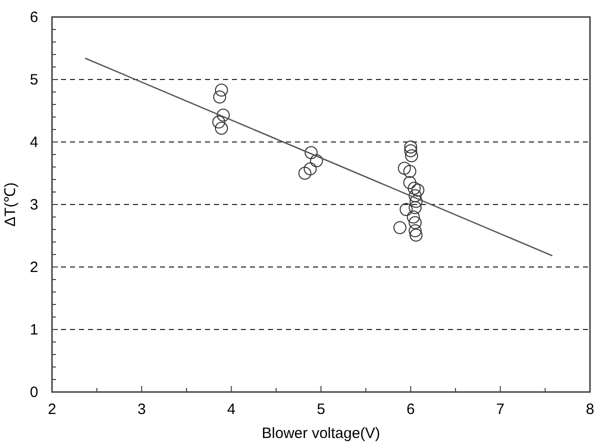 The width and height of the screenshot is (595, 444). I want to click on y-axis-title: ΔT(℃), so click(10, 204).